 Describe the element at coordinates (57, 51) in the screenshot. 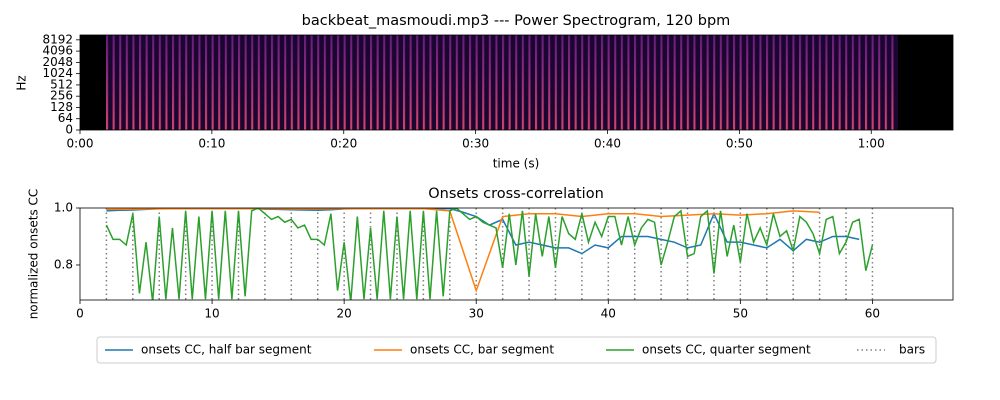

I see `y-tick-label: 4096` at that location.